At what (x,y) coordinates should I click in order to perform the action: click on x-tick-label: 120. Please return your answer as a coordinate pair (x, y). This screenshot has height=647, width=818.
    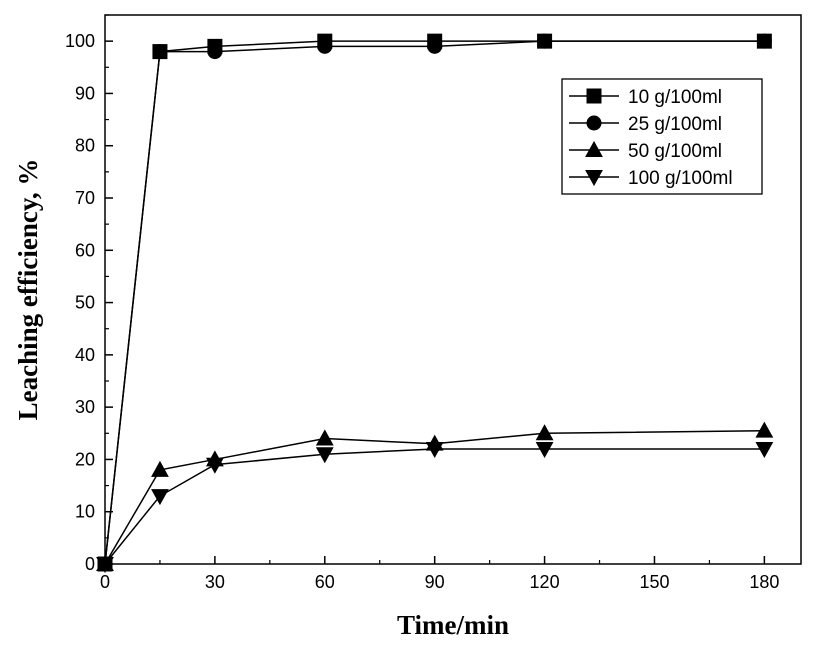
    Looking at the image, I should click on (545, 582).